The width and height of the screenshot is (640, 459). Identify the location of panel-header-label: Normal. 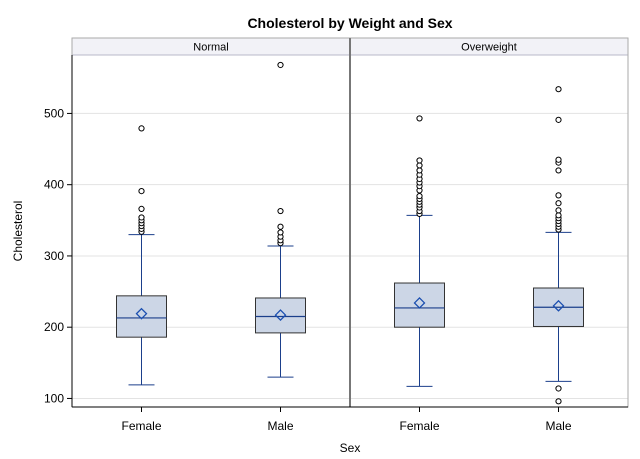
(210, 48).